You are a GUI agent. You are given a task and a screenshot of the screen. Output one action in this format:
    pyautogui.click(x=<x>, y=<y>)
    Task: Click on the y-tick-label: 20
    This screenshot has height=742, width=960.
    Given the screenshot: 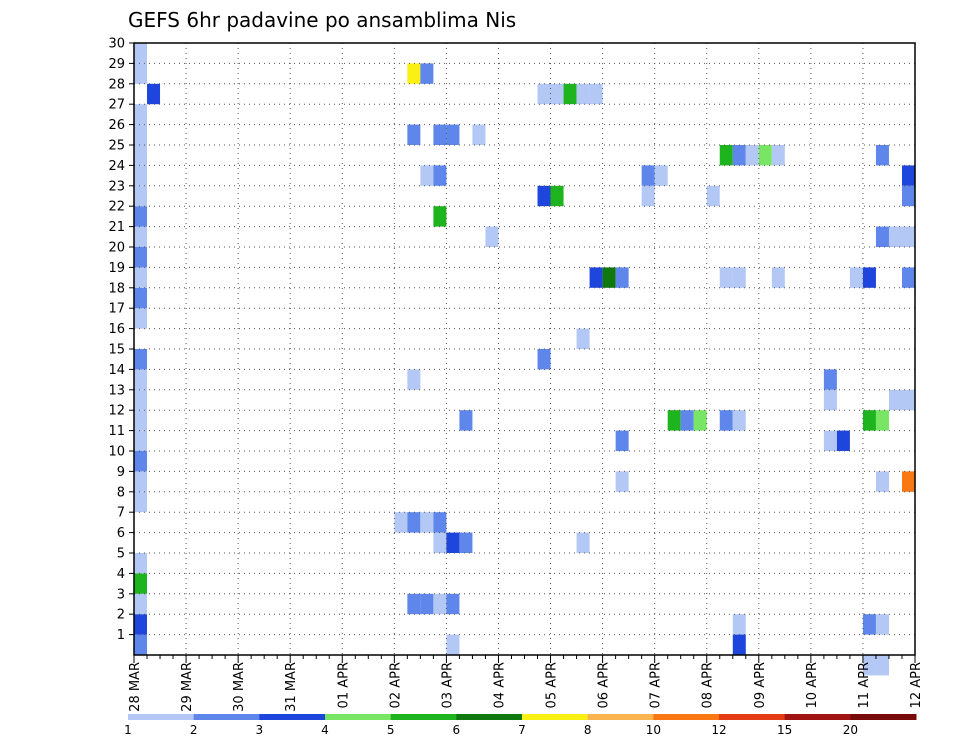 What is the action you would take?
    pyautogui.click(x=116, y=248)
    